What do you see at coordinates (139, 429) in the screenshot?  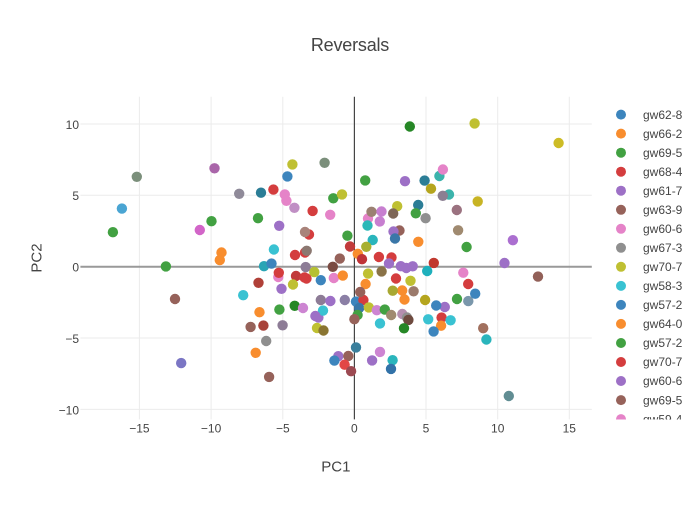 I see `svg-text: −15` at bounding box center [139, 429].